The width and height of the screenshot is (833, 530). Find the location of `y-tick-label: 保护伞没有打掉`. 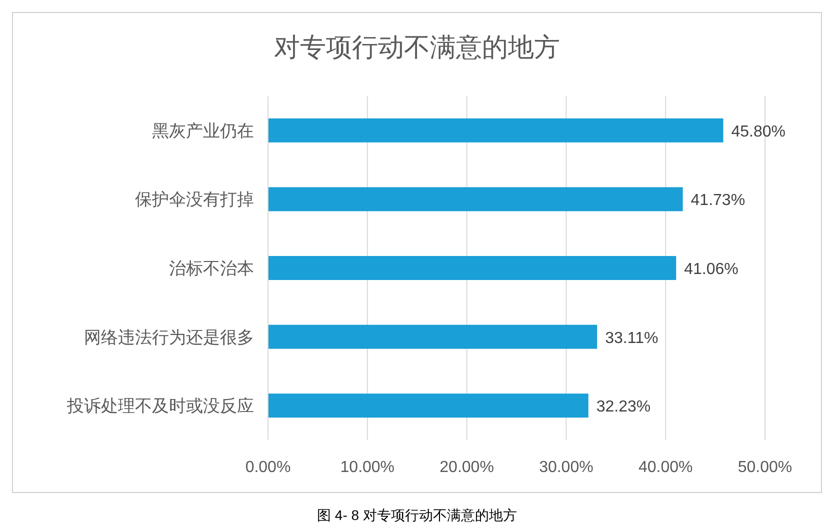

y-tick-label: 保护伞没有打掉 is located at coordinates (194, 200).